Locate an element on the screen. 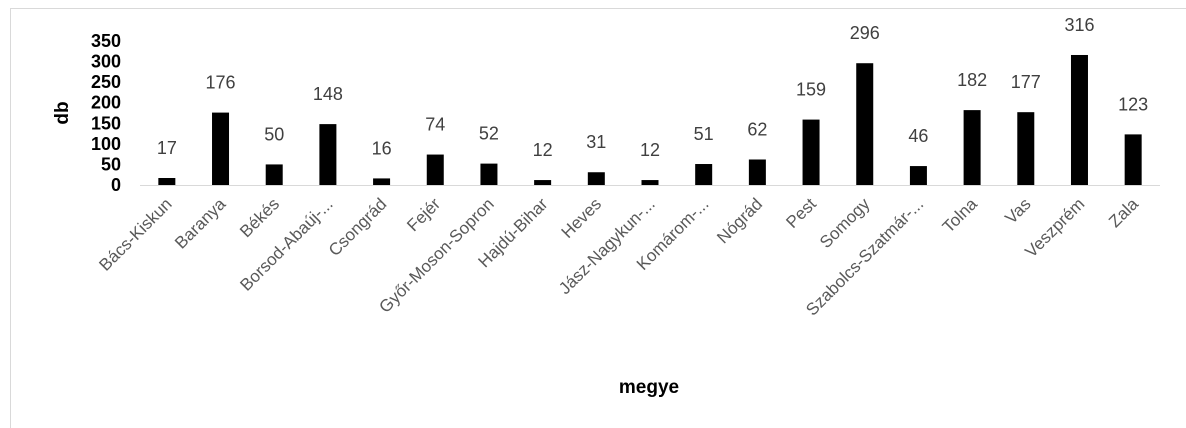 The image size is (1186, 428). x-tick-label: Pest is located at coordinates (801, 213).